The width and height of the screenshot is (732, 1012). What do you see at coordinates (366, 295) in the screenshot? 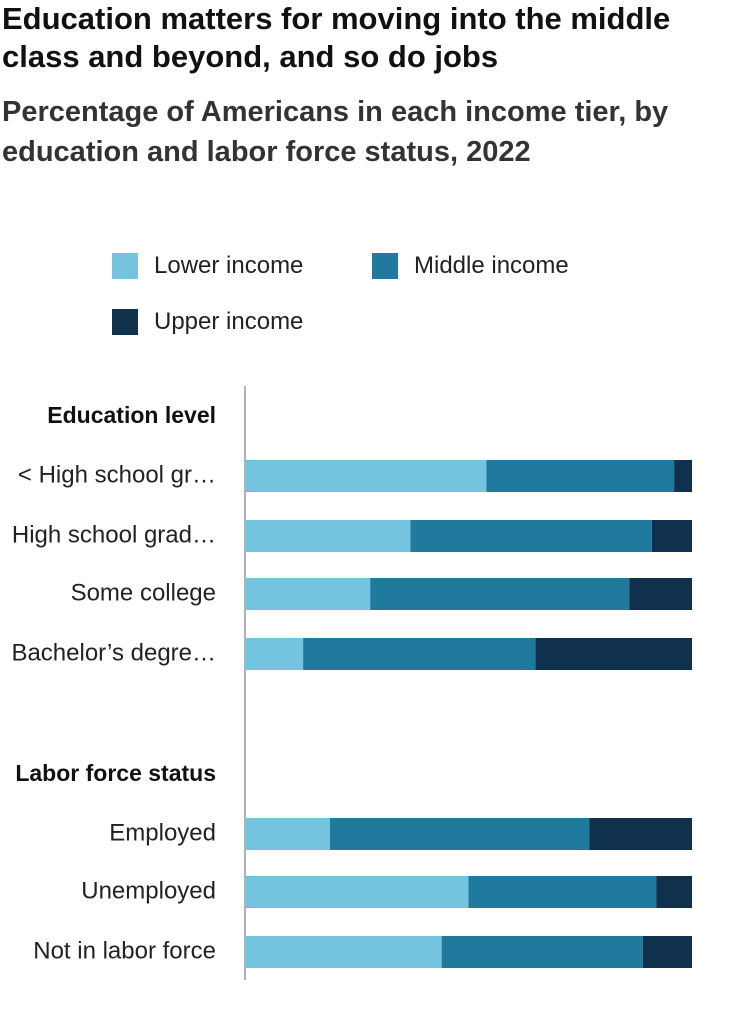
I see `legend: Lower income Middle income Upper income` at bounding box center [366, 295].